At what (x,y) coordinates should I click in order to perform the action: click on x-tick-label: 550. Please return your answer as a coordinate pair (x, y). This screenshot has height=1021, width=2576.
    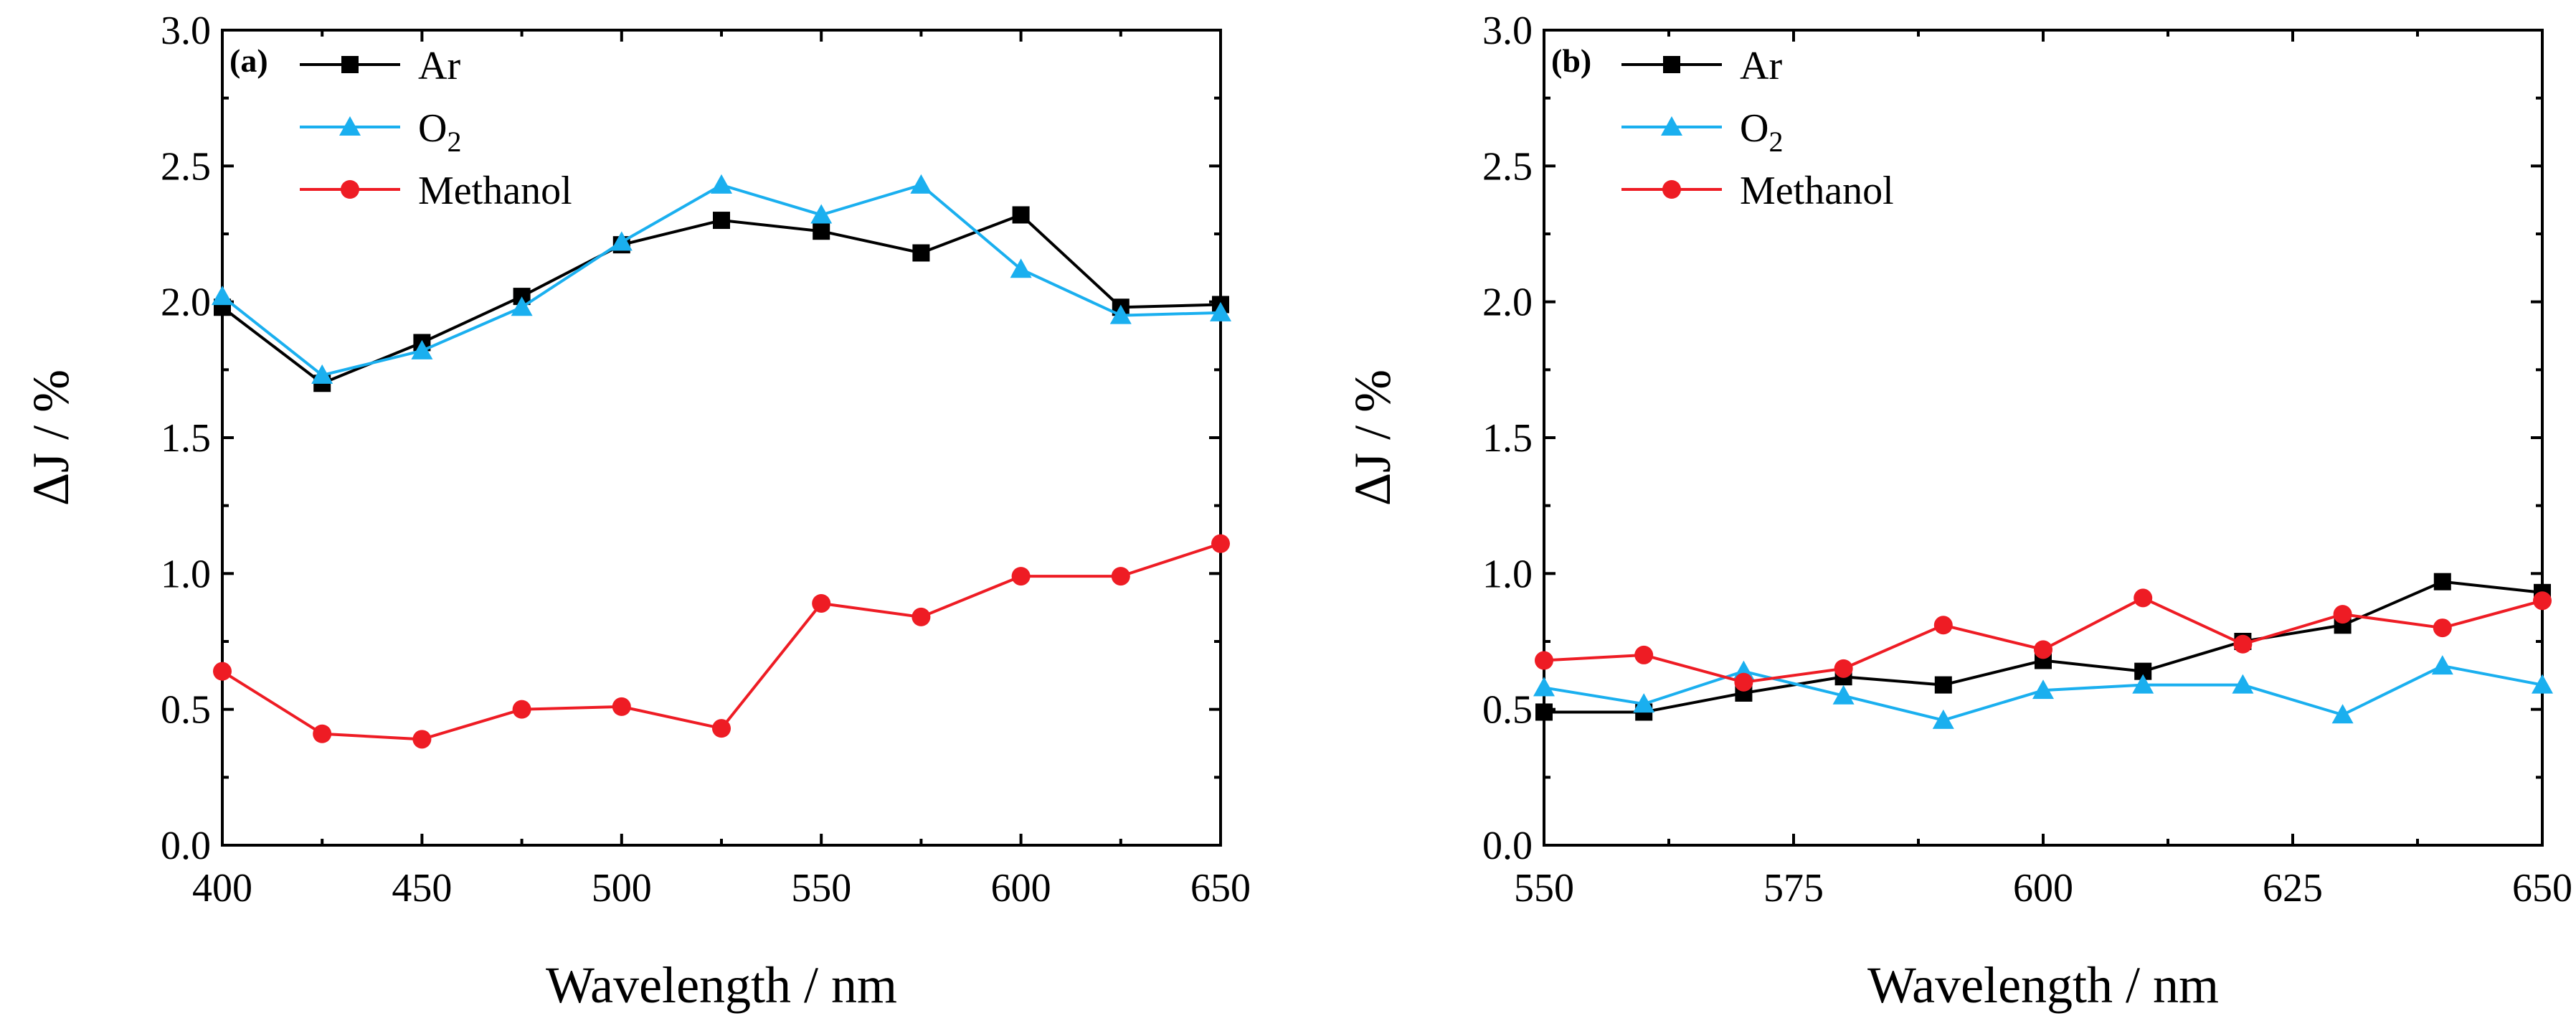
    Looking at the image, I should click on (821, 888).